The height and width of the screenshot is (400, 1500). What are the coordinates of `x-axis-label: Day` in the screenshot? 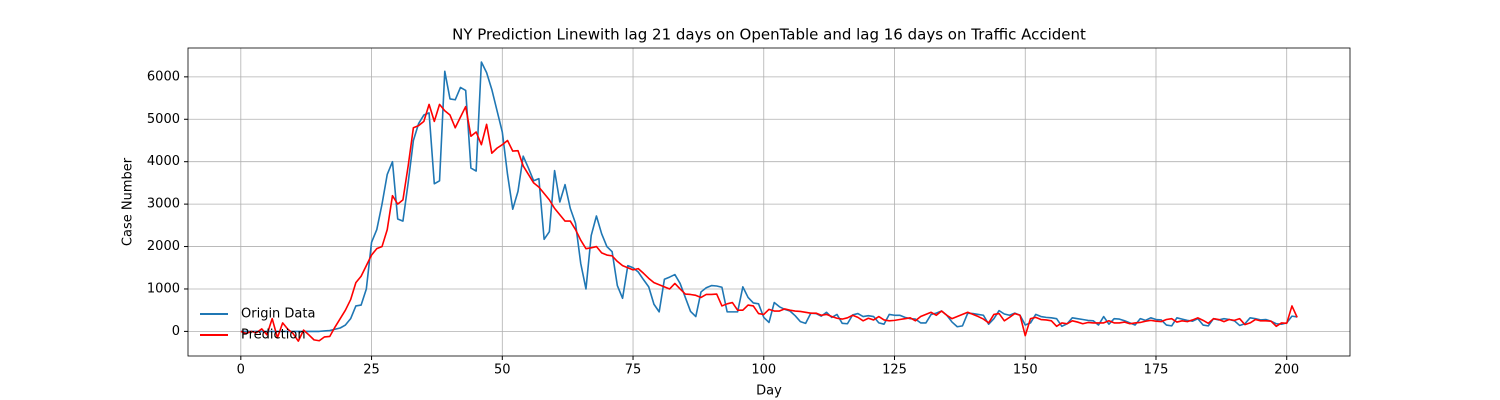 It's located at (769, 391).